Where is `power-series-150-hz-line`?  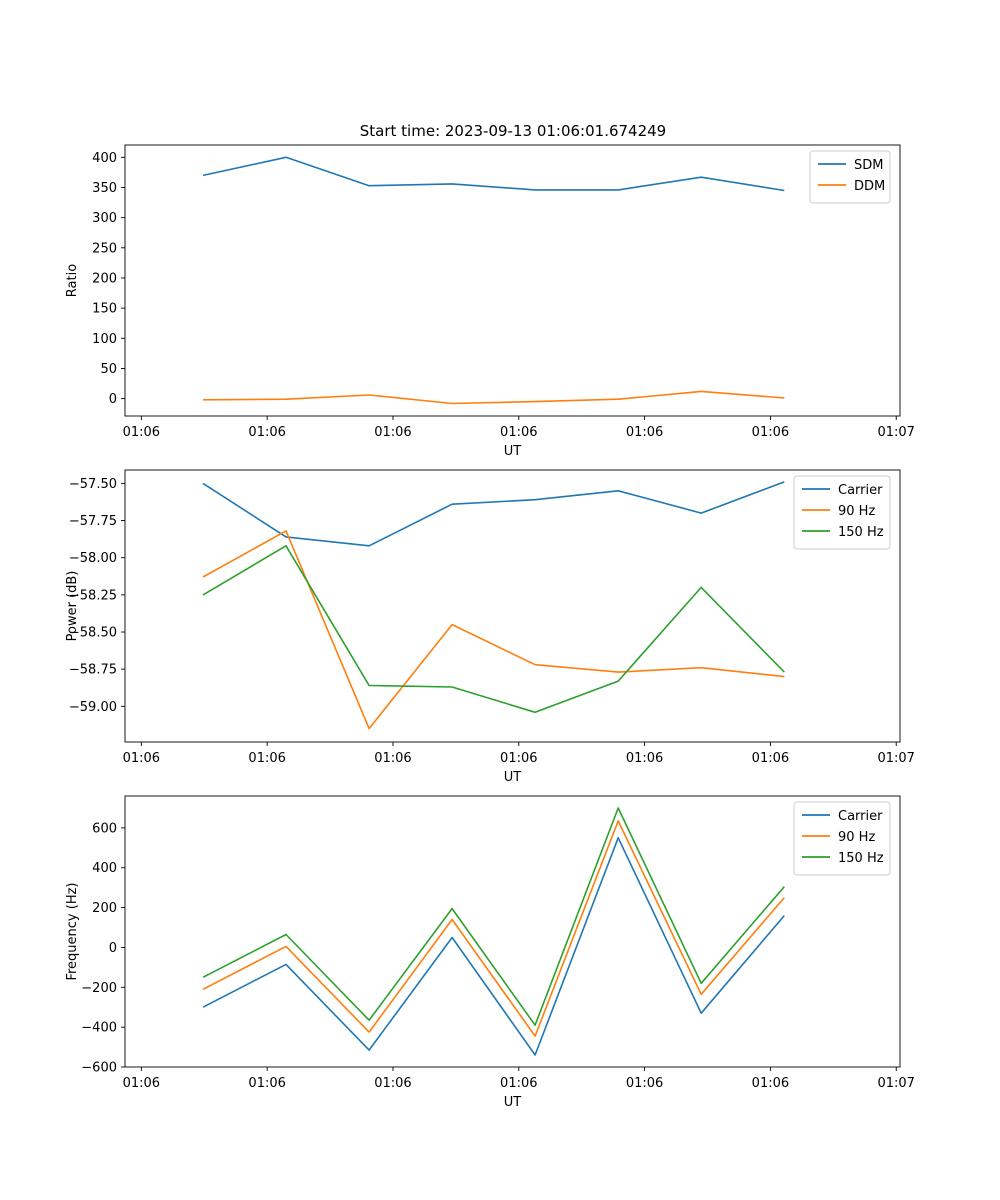
power-series-150-hz-line is located at coordinates (493, 629).